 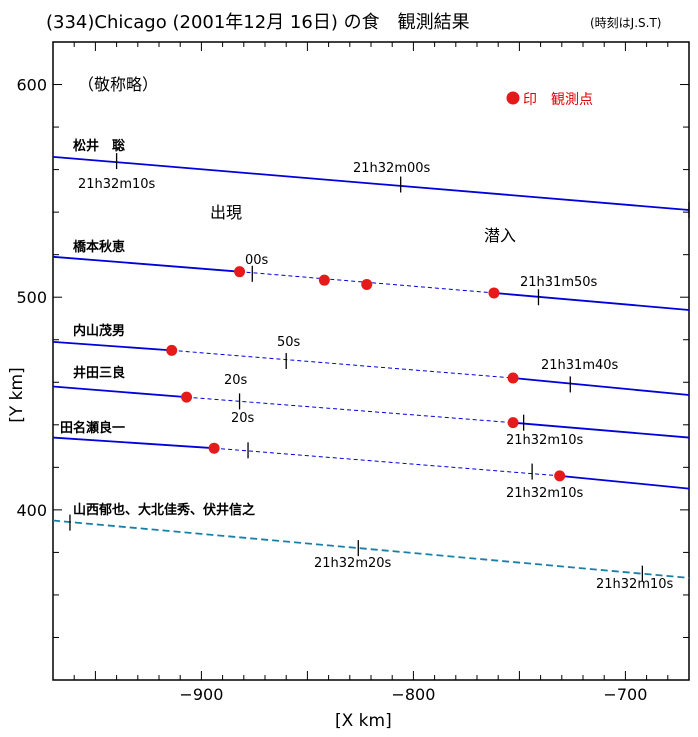 I want to click on observer-name: 井田三良, so click(x=99, y=373).